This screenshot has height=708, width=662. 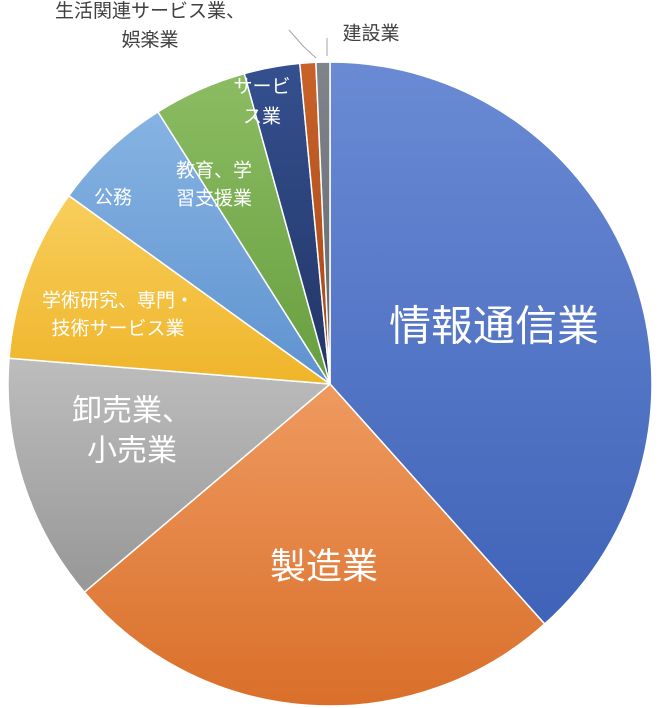 I want to click on slice-label-line: 娯楽業, so click(x=149, y=40).